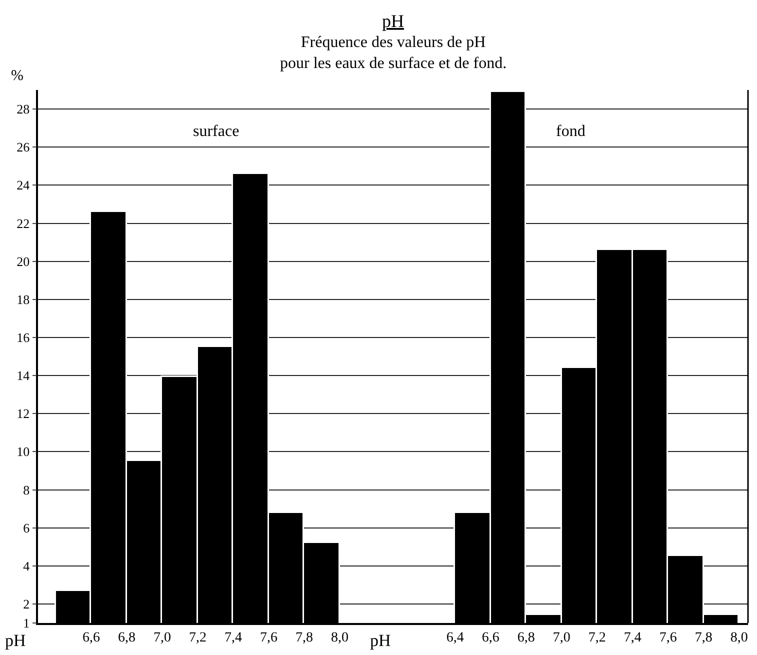 This screenshot has height=655, width=757. I want to click on annotation: surface, so click(216, 131).